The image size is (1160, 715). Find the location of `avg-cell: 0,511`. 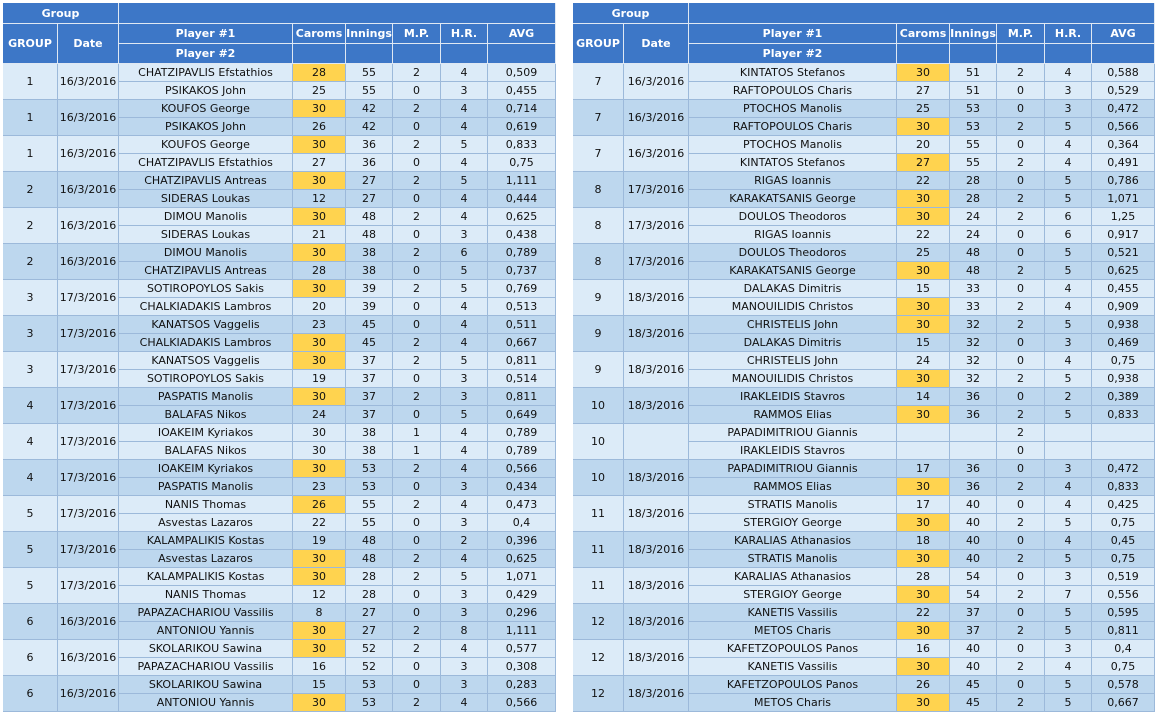

avg-cell: 0,511 is located at coordinates (522, 325).